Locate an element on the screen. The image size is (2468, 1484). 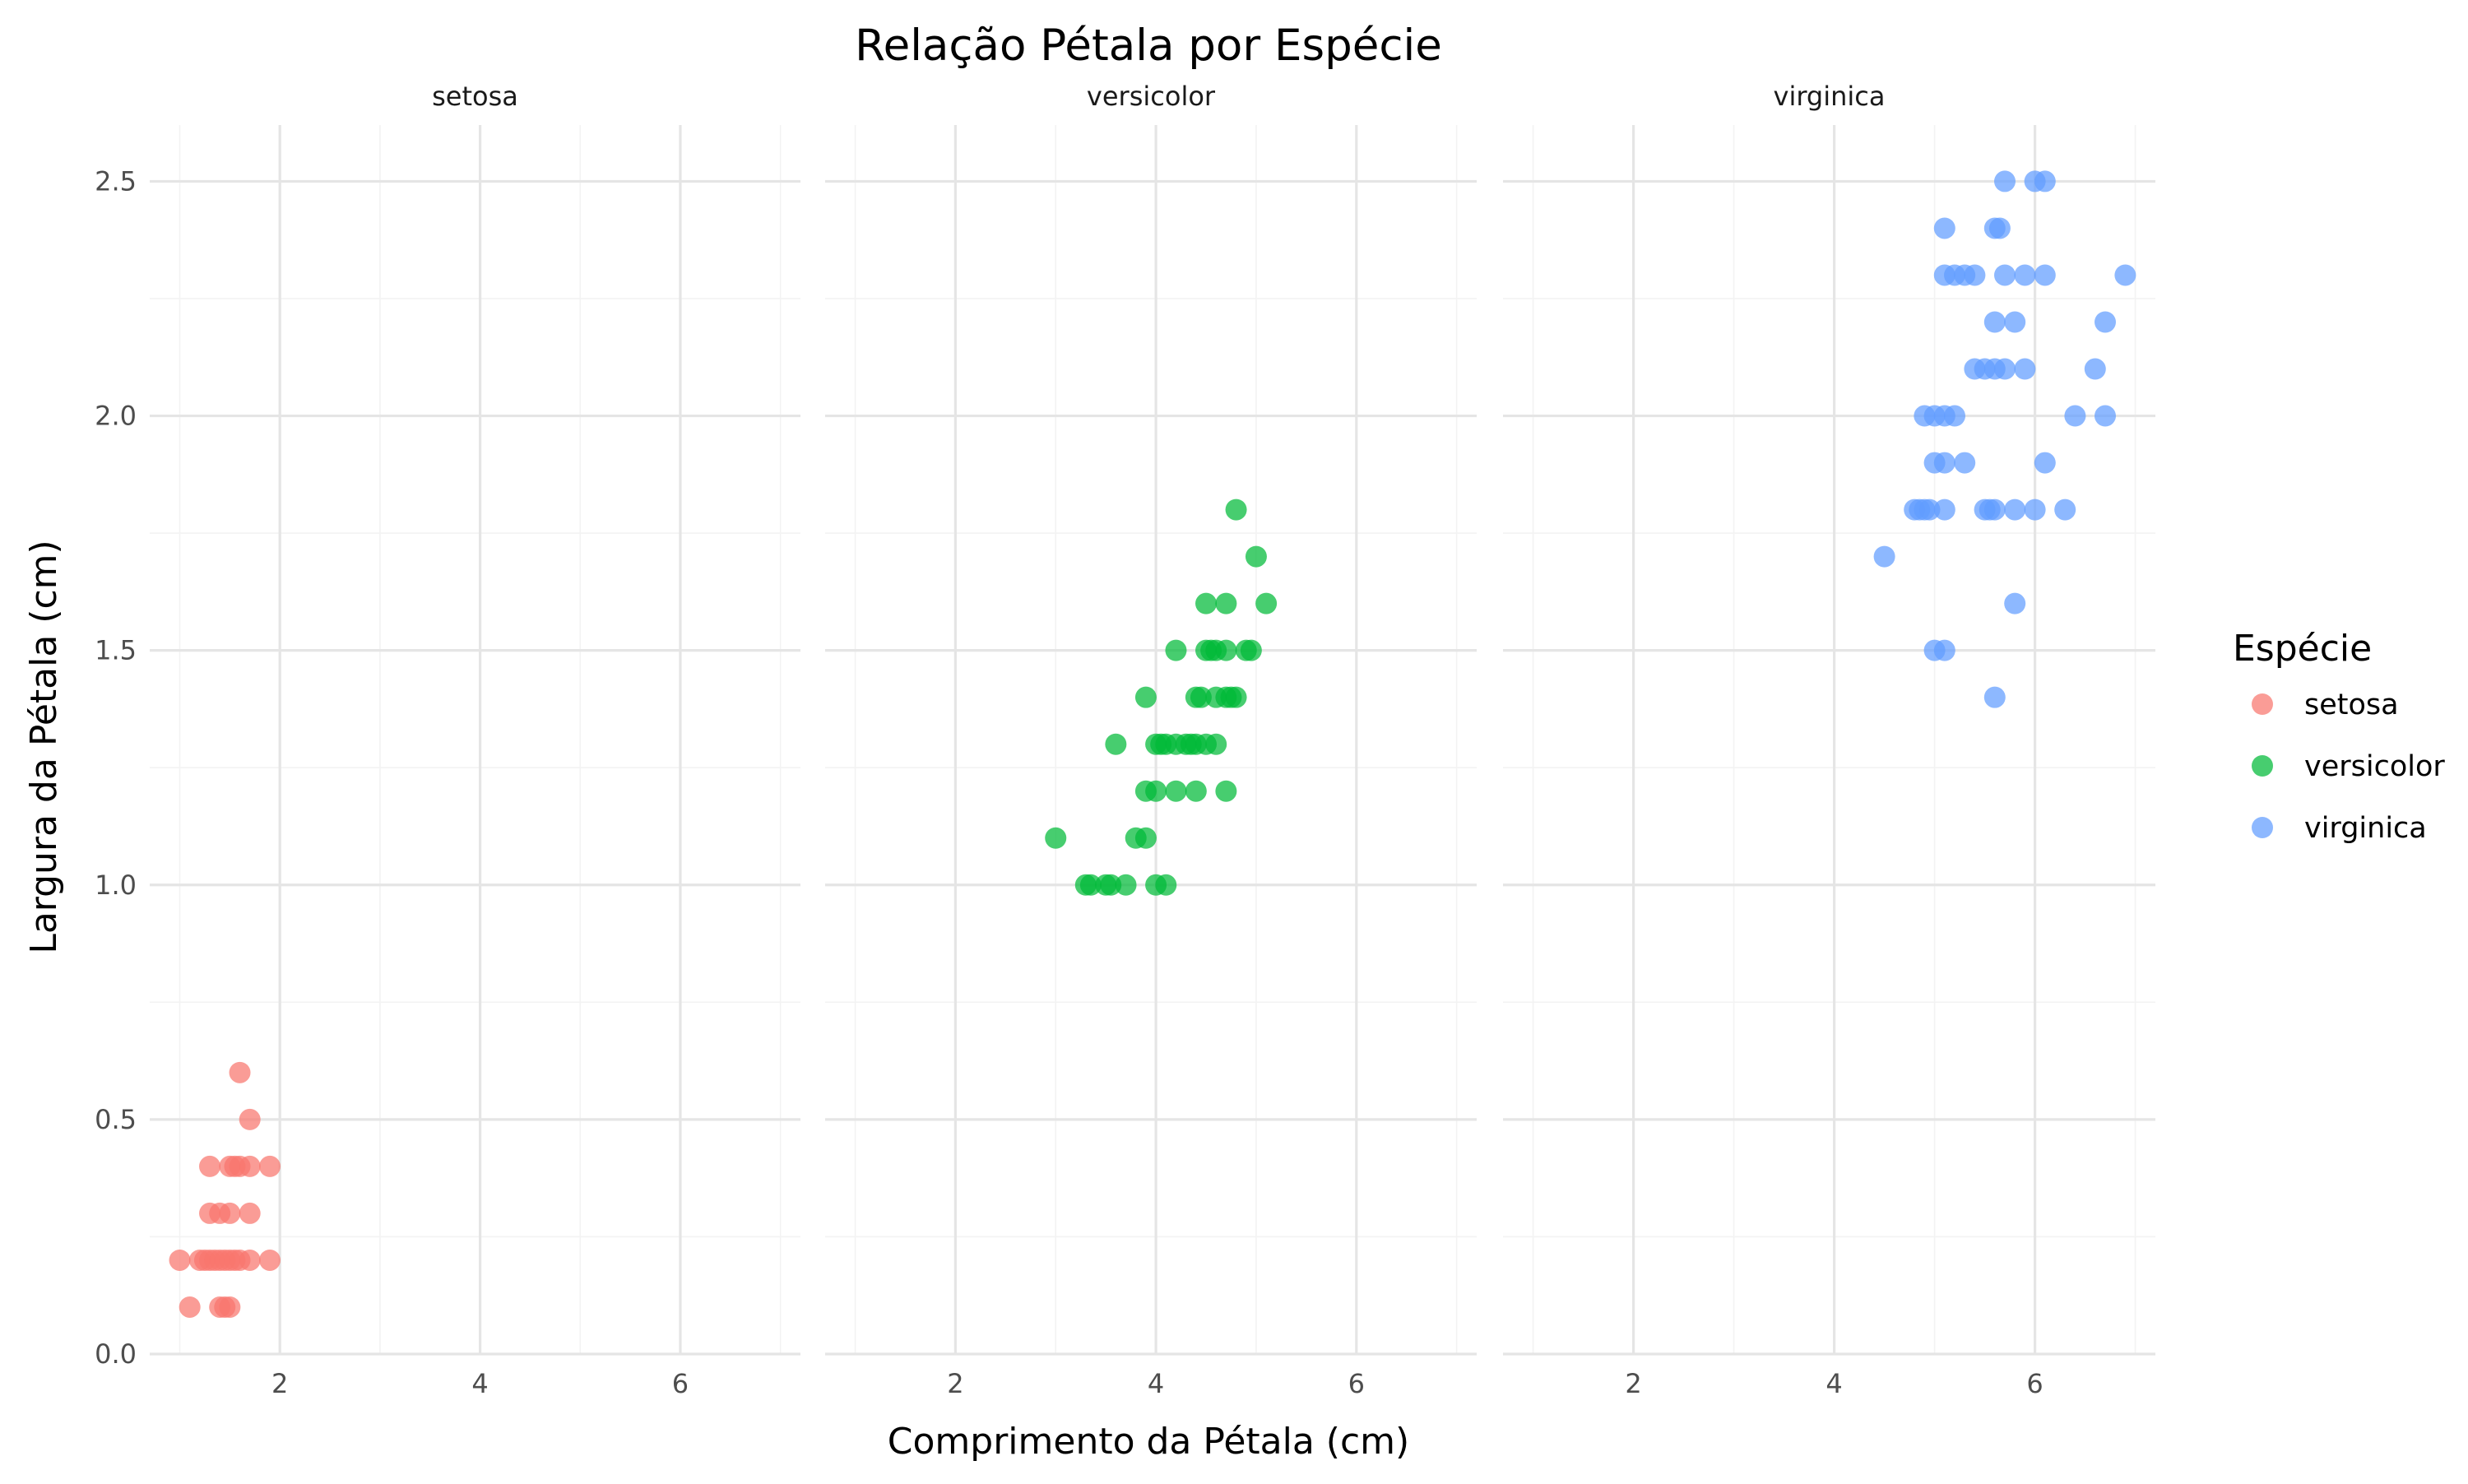
y-tick-label: 0.5 is located at coordinates (116, 1119).